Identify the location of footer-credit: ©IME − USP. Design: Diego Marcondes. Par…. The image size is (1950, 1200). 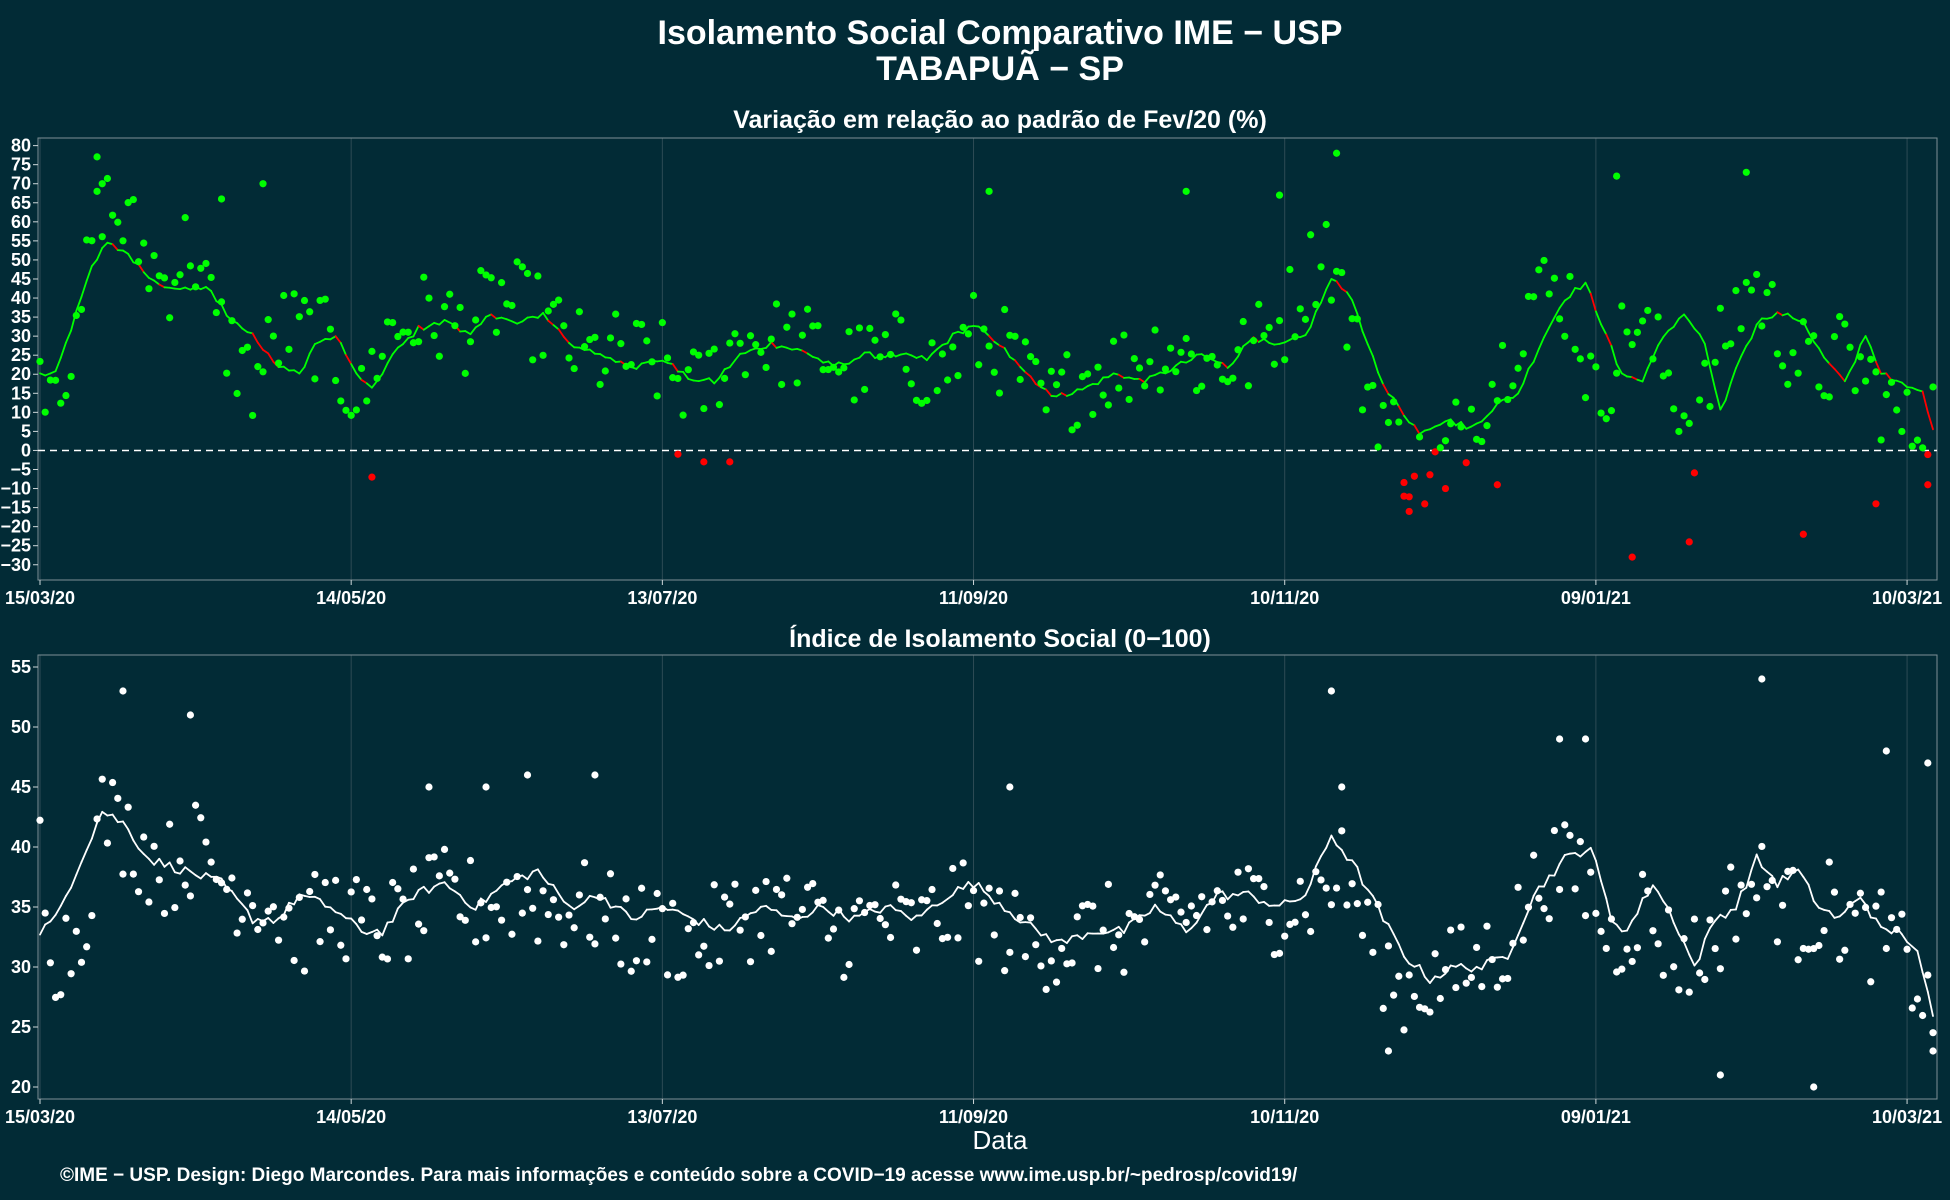
(679, 1175).